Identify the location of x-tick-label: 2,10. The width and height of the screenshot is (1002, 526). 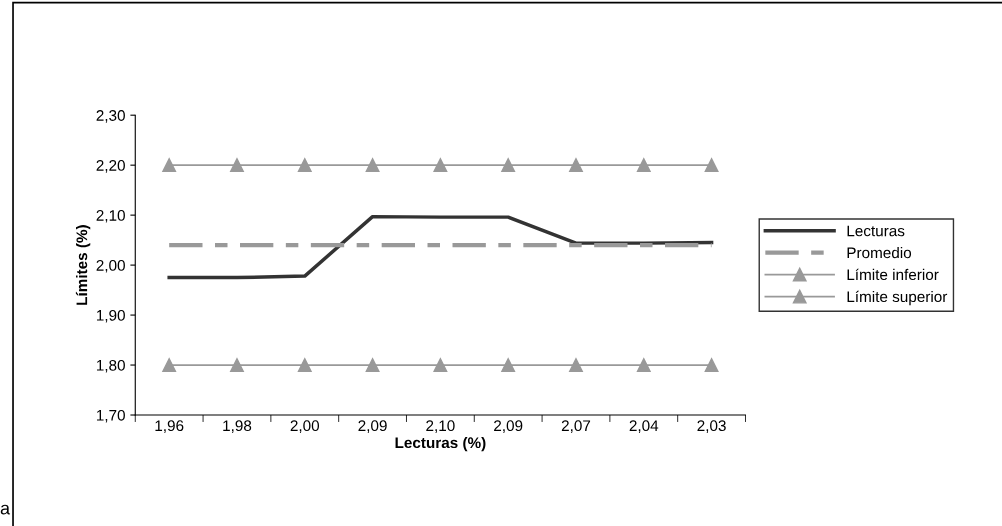
(440, 426).